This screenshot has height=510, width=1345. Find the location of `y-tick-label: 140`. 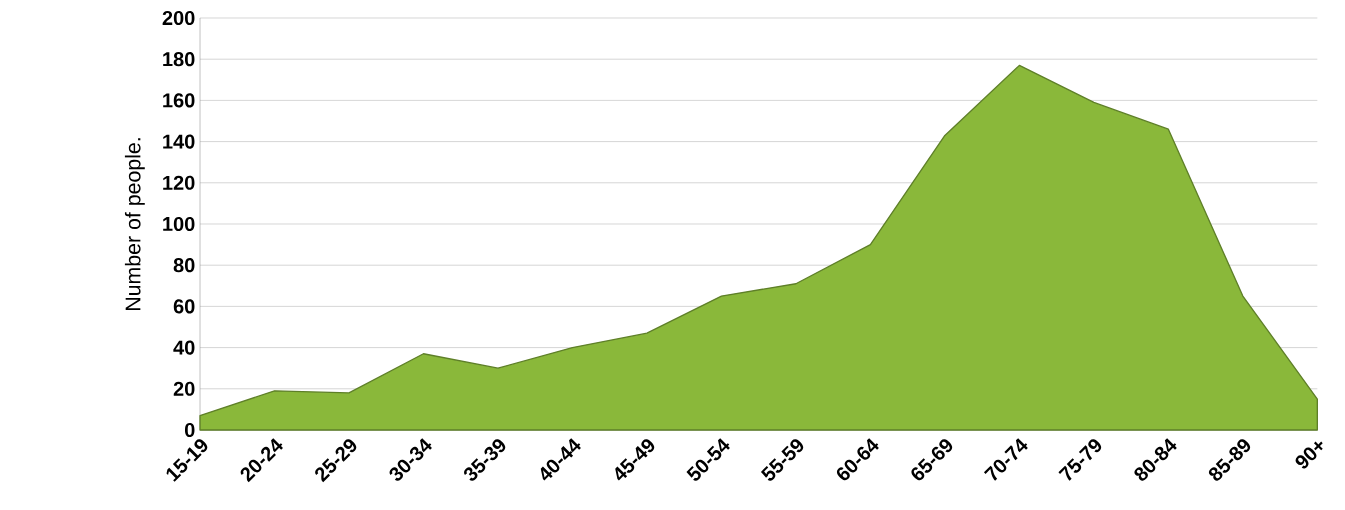

y-tick-label: 140 is located at coordinates (179, 141).